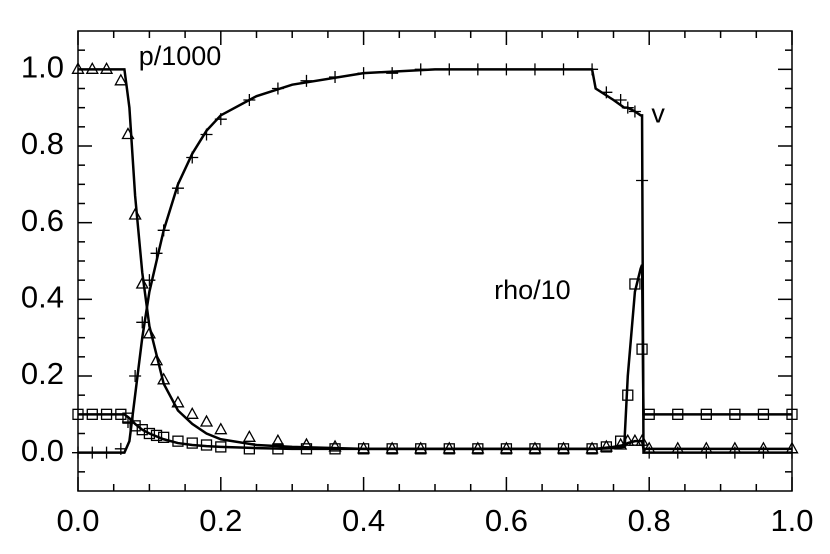  What do you see at coordinates (363, 520) in the screenshot?
I see `x-tick-label: 0.4` at bounding box center [363, 520].